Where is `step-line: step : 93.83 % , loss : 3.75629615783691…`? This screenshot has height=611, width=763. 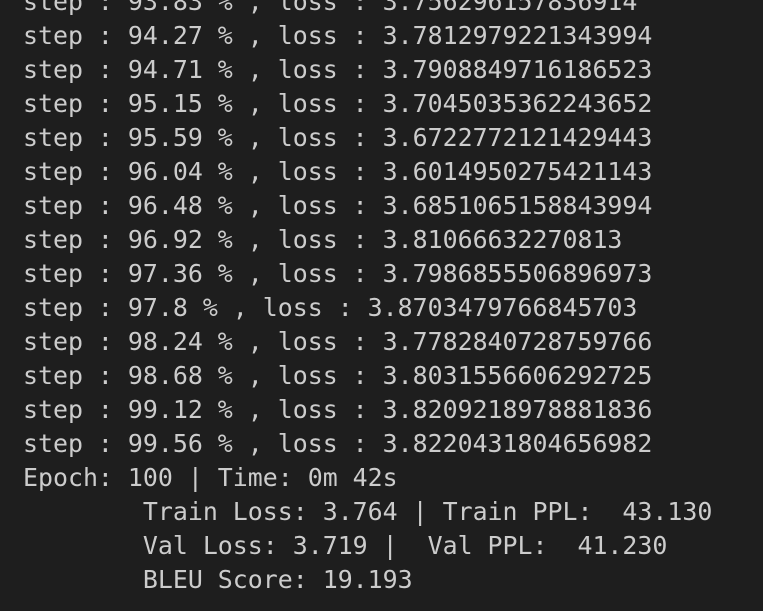
step-line: step : 93.83 % , loss : 3.75629615783691… is located at coordinates (330, 8).